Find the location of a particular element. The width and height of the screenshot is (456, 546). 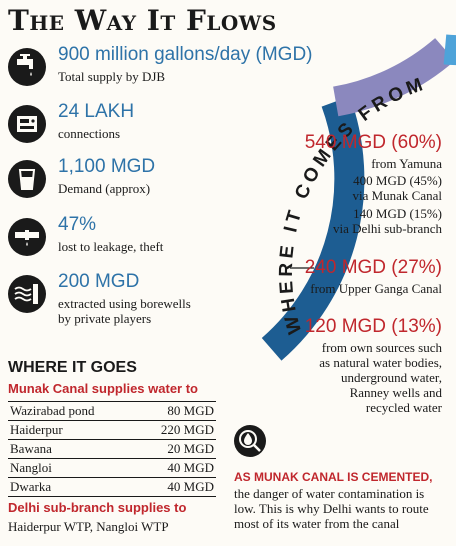

source-description: Ranney wells and is located at coordinates (395, 392).